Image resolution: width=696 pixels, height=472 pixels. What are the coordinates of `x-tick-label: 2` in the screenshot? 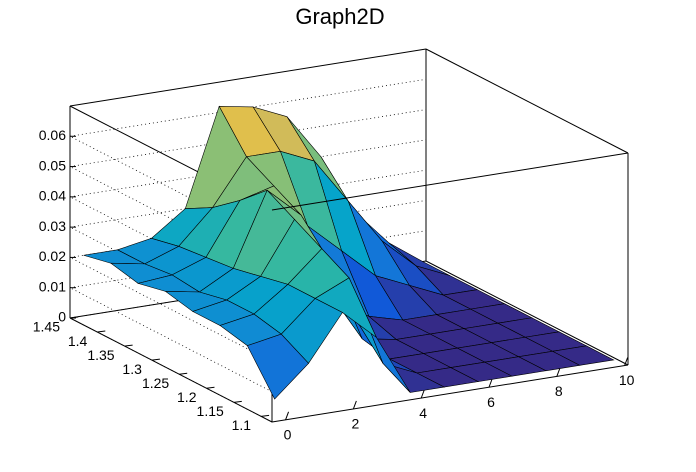 It's located at (355, 424).